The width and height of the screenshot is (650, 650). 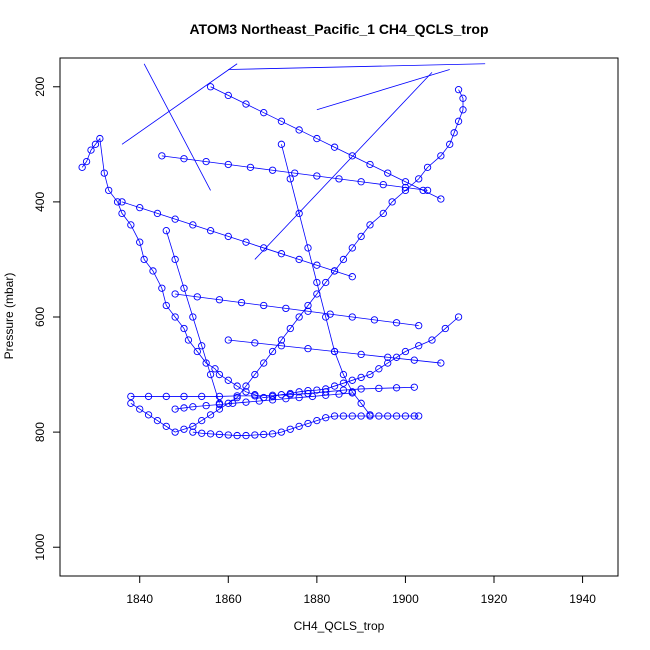 I want to click on y-tick-label: 600, so click(x=40, y=317).